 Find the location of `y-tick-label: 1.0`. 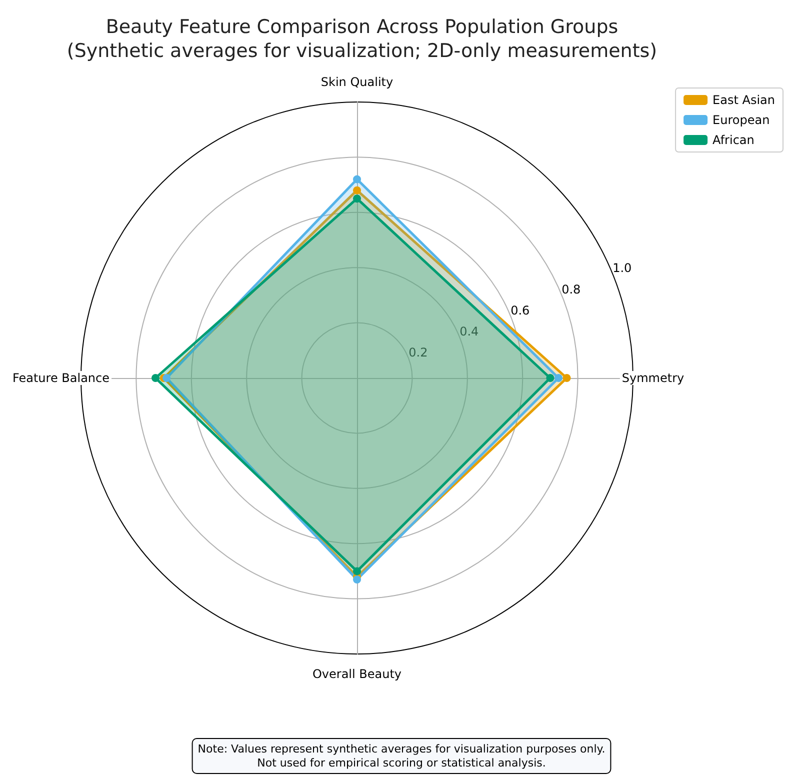

y-tick-label: 1.0 is located at coordinates (622, 268).